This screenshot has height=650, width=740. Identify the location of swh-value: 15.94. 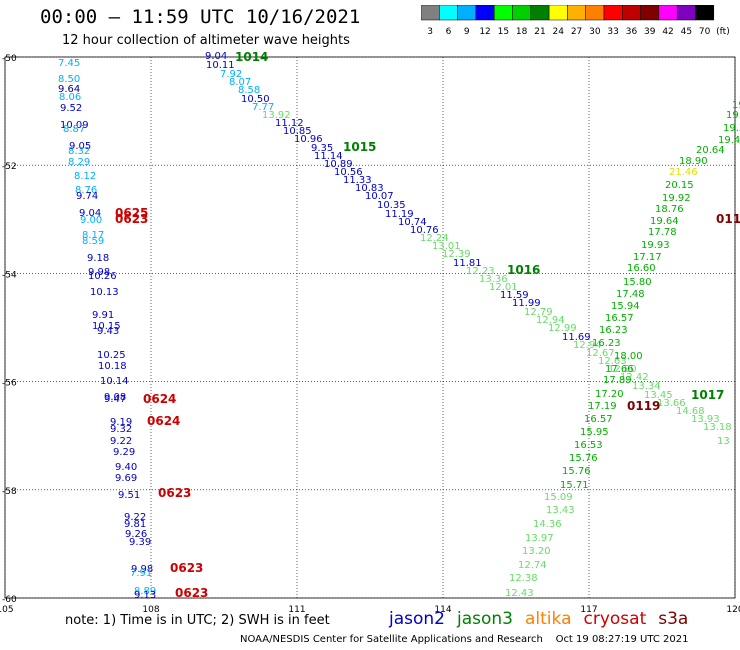
(625, 306).